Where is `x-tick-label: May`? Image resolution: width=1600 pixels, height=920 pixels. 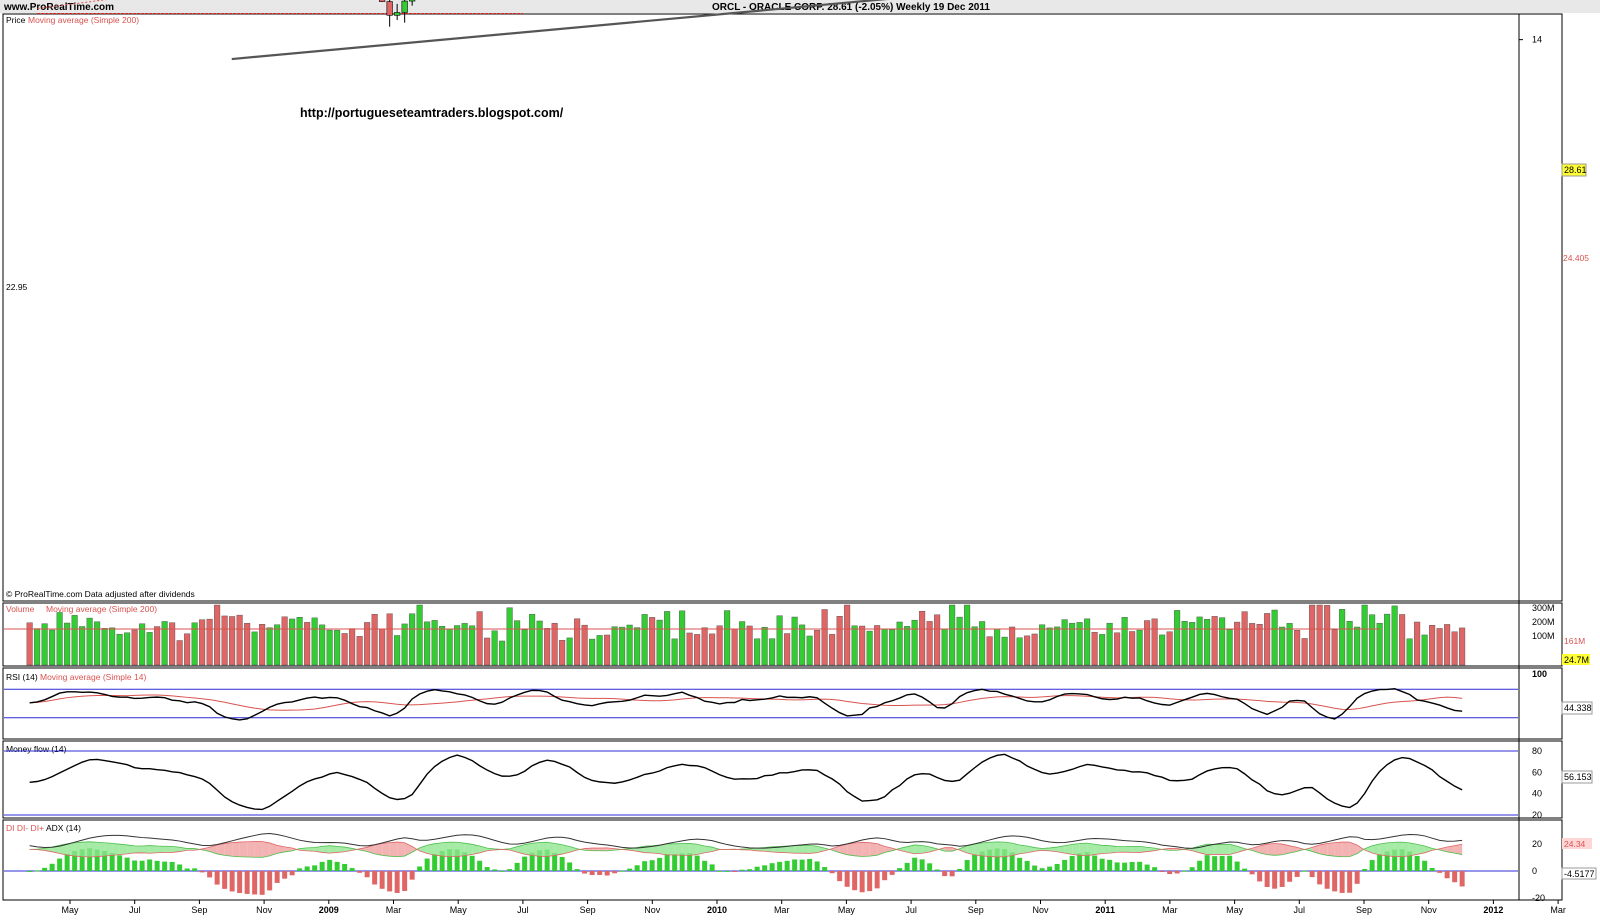 x-tick-label: May is located at coordinates (1235, 910).